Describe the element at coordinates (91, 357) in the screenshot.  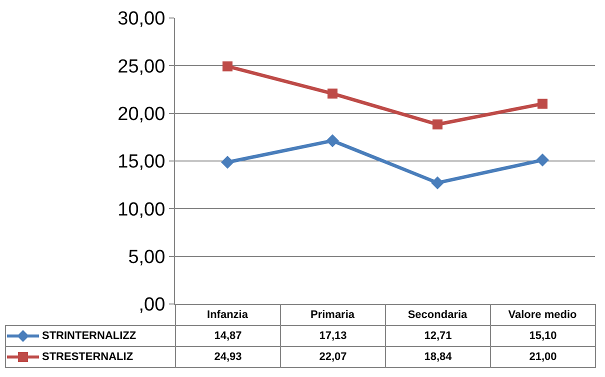
I see `legend-label: STRESTERNALIZ` at that location.